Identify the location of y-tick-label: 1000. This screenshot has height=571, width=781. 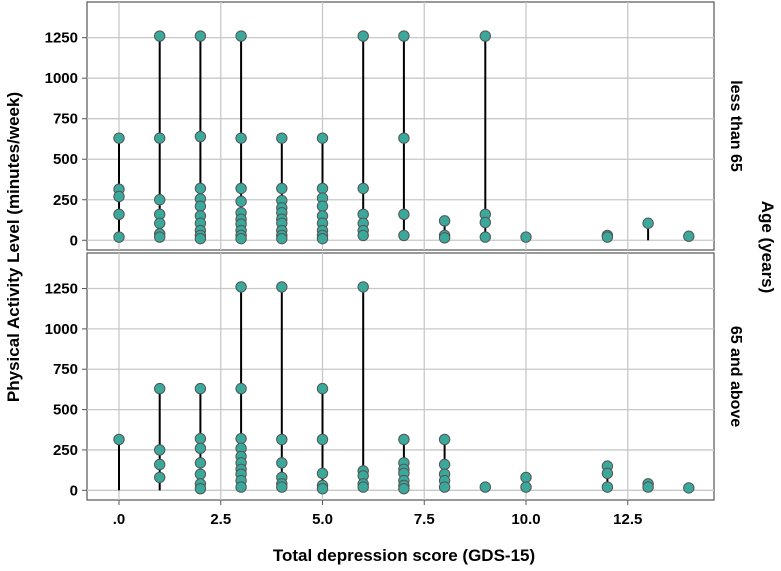
(61, 329).